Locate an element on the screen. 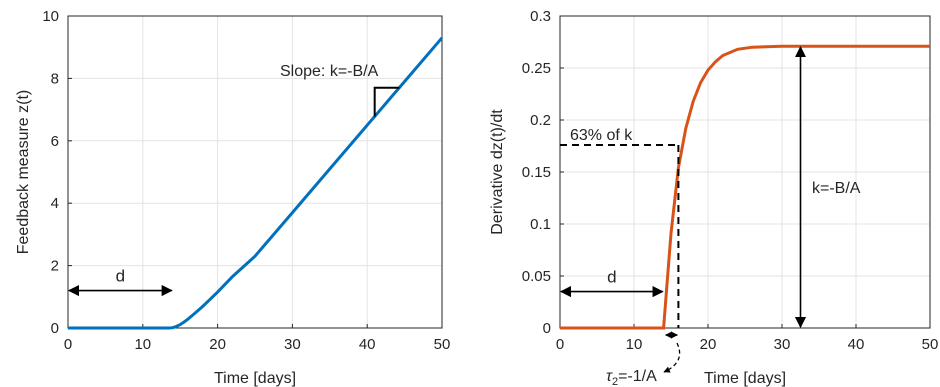 The image size is (940, 387). right-y-tick-label: 0.15 is located at coordinates (536, 172).